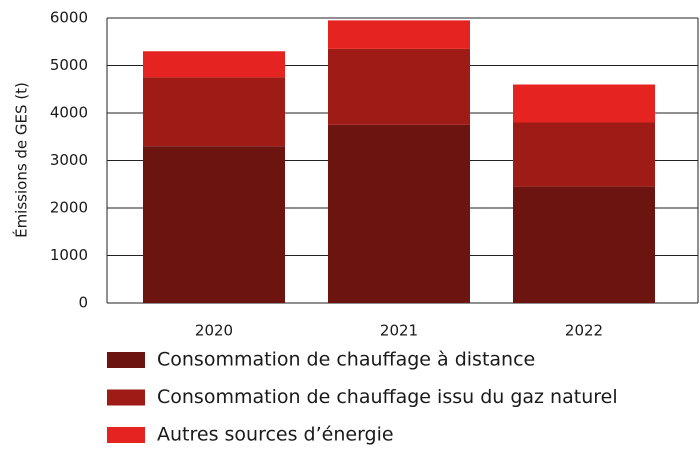 The image size is (700, 452). I want to click on y-axis-label: Émissions de GES (t), so click(21, 160).